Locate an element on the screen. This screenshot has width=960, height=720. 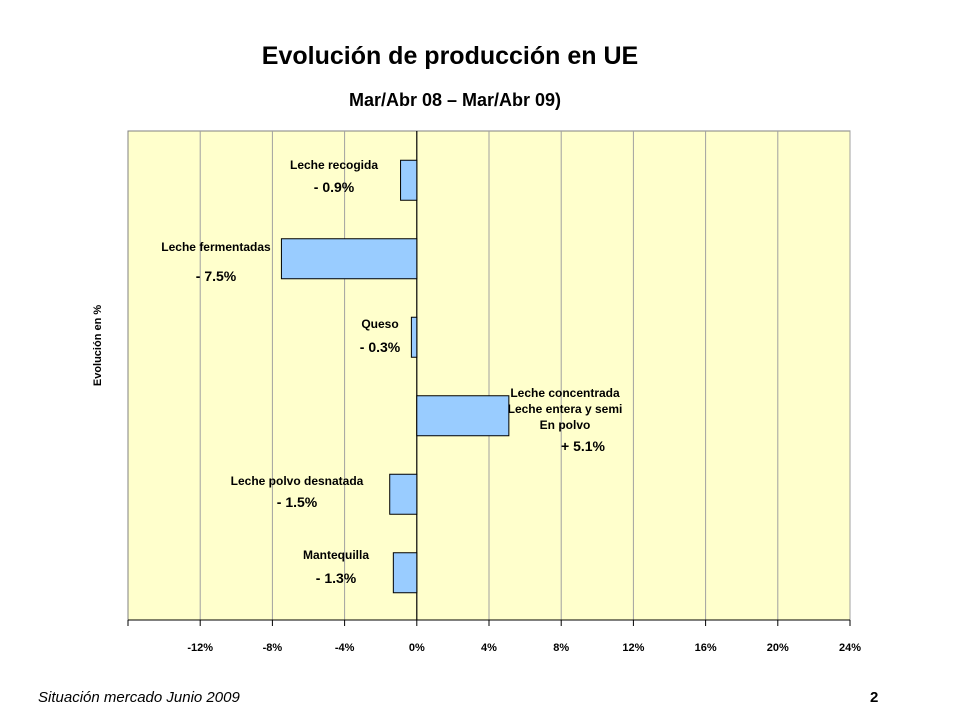
x-tick-label: 4% is located at coordinates (489, 648).